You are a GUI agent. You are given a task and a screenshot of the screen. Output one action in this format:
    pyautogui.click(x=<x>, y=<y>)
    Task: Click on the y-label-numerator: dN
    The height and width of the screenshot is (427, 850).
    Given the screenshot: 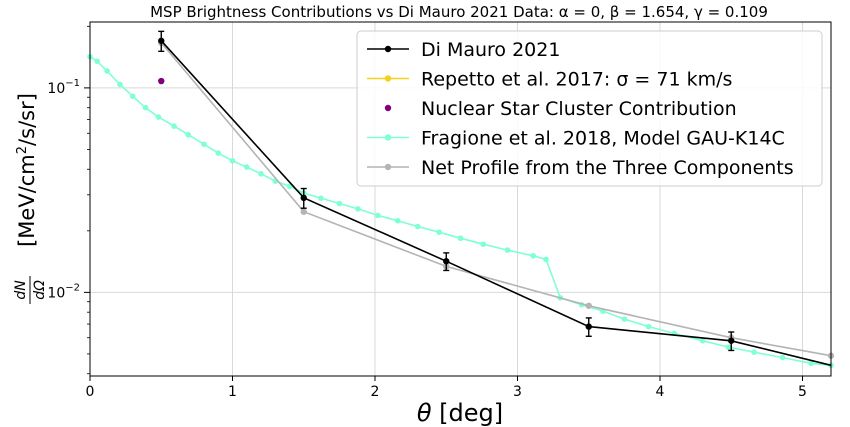 What is the action you would take?
    pyautogui.click(x=21, y=290)
    